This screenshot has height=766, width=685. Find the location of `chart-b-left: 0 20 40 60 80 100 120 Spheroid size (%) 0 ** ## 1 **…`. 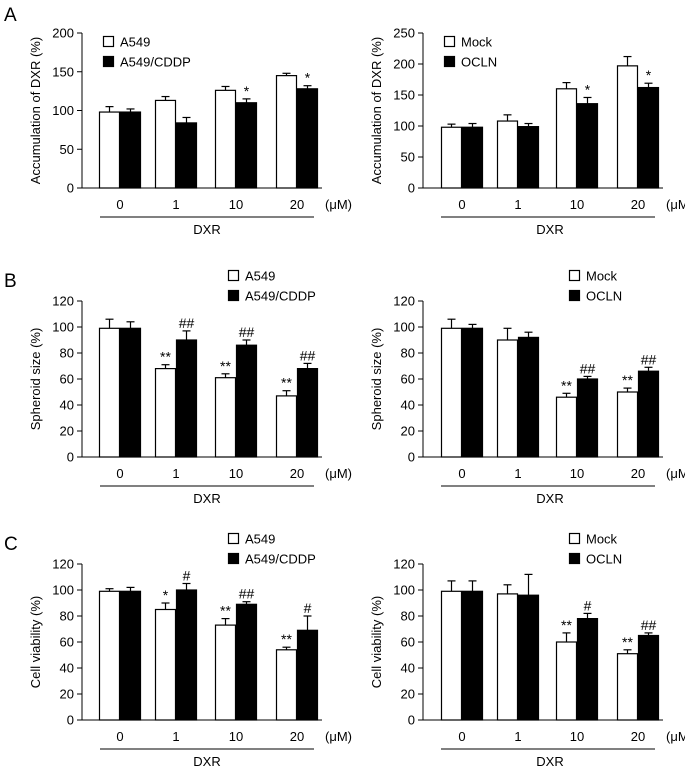

chart-b-left: 0 20 40 60 80 100 120 Spheroid size (%) 0 ** ## 1 **… is located at coordinates (190, 388).